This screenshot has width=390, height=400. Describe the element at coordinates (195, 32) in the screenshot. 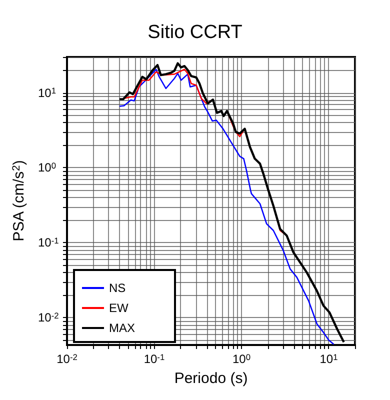

I see `chart-title: Sitio CCRT` at that location.